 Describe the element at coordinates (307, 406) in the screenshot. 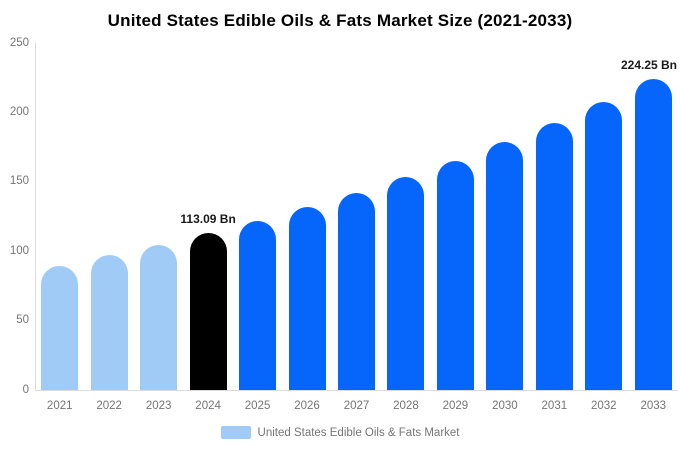

I see `x-axis-tick-label: 2026` at that location.